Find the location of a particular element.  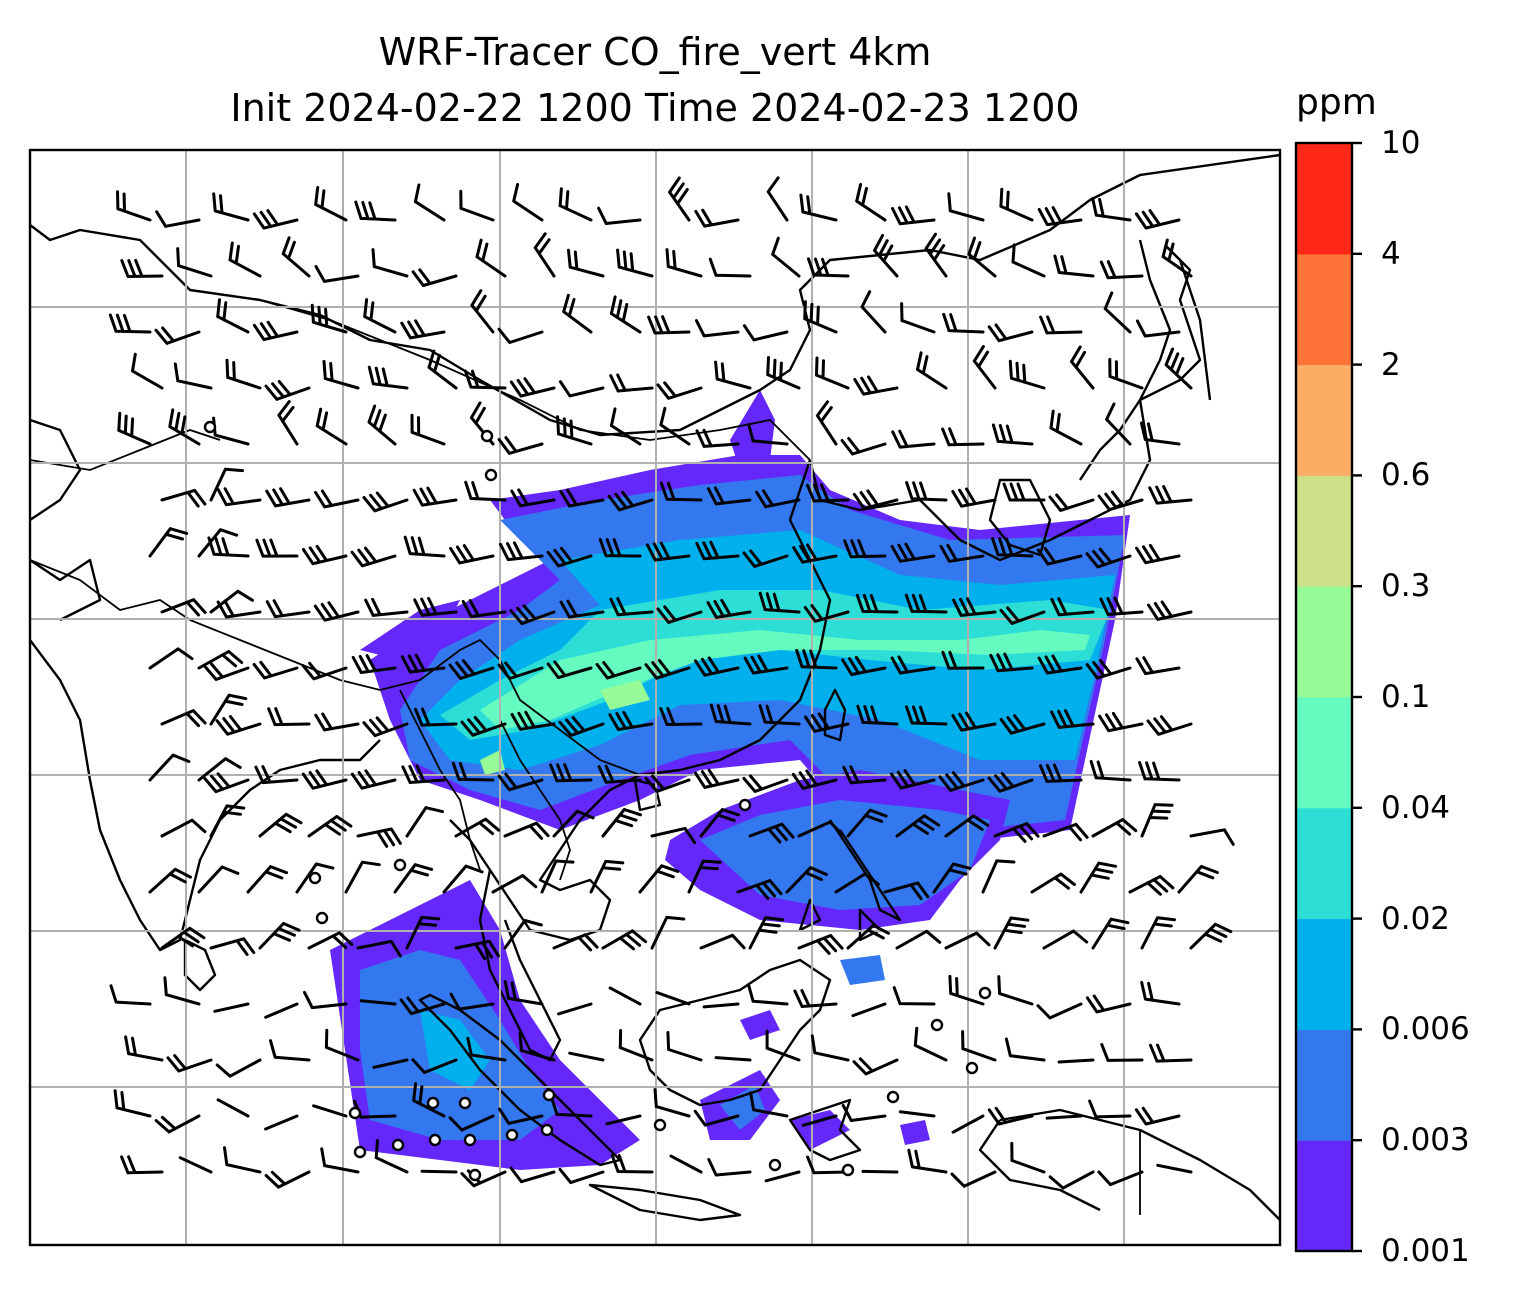

colorbar-tick-label: 0.02 is located at coordinates (1416, 918).